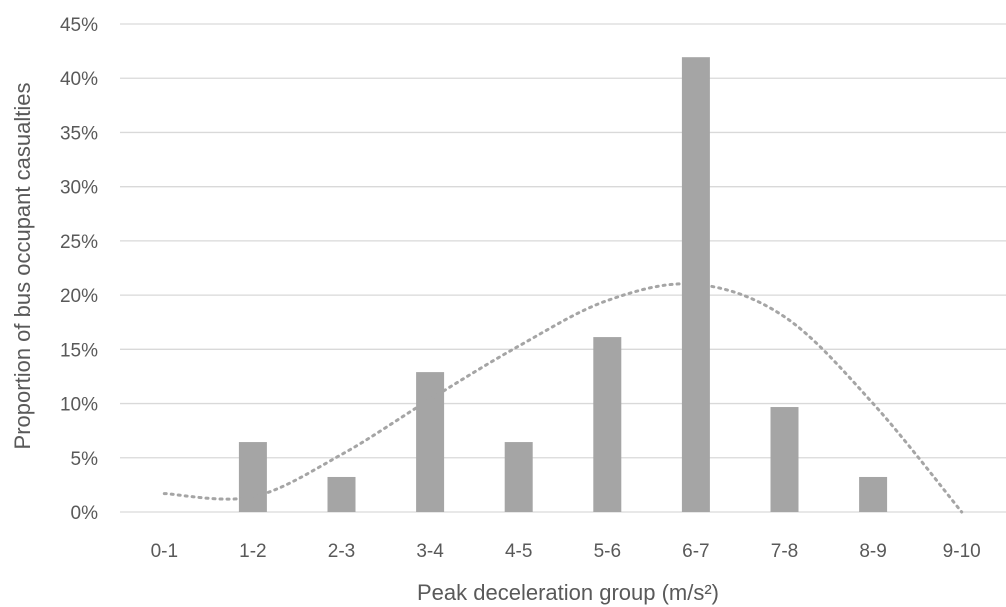 This screenshot has height=607, width=1006. I want to click on x-axis-tick-labels: 0-1 1-2 2-3 3-4 4-5 5-6 6-7 7-8 8-9 9-10, so click(566, 551).